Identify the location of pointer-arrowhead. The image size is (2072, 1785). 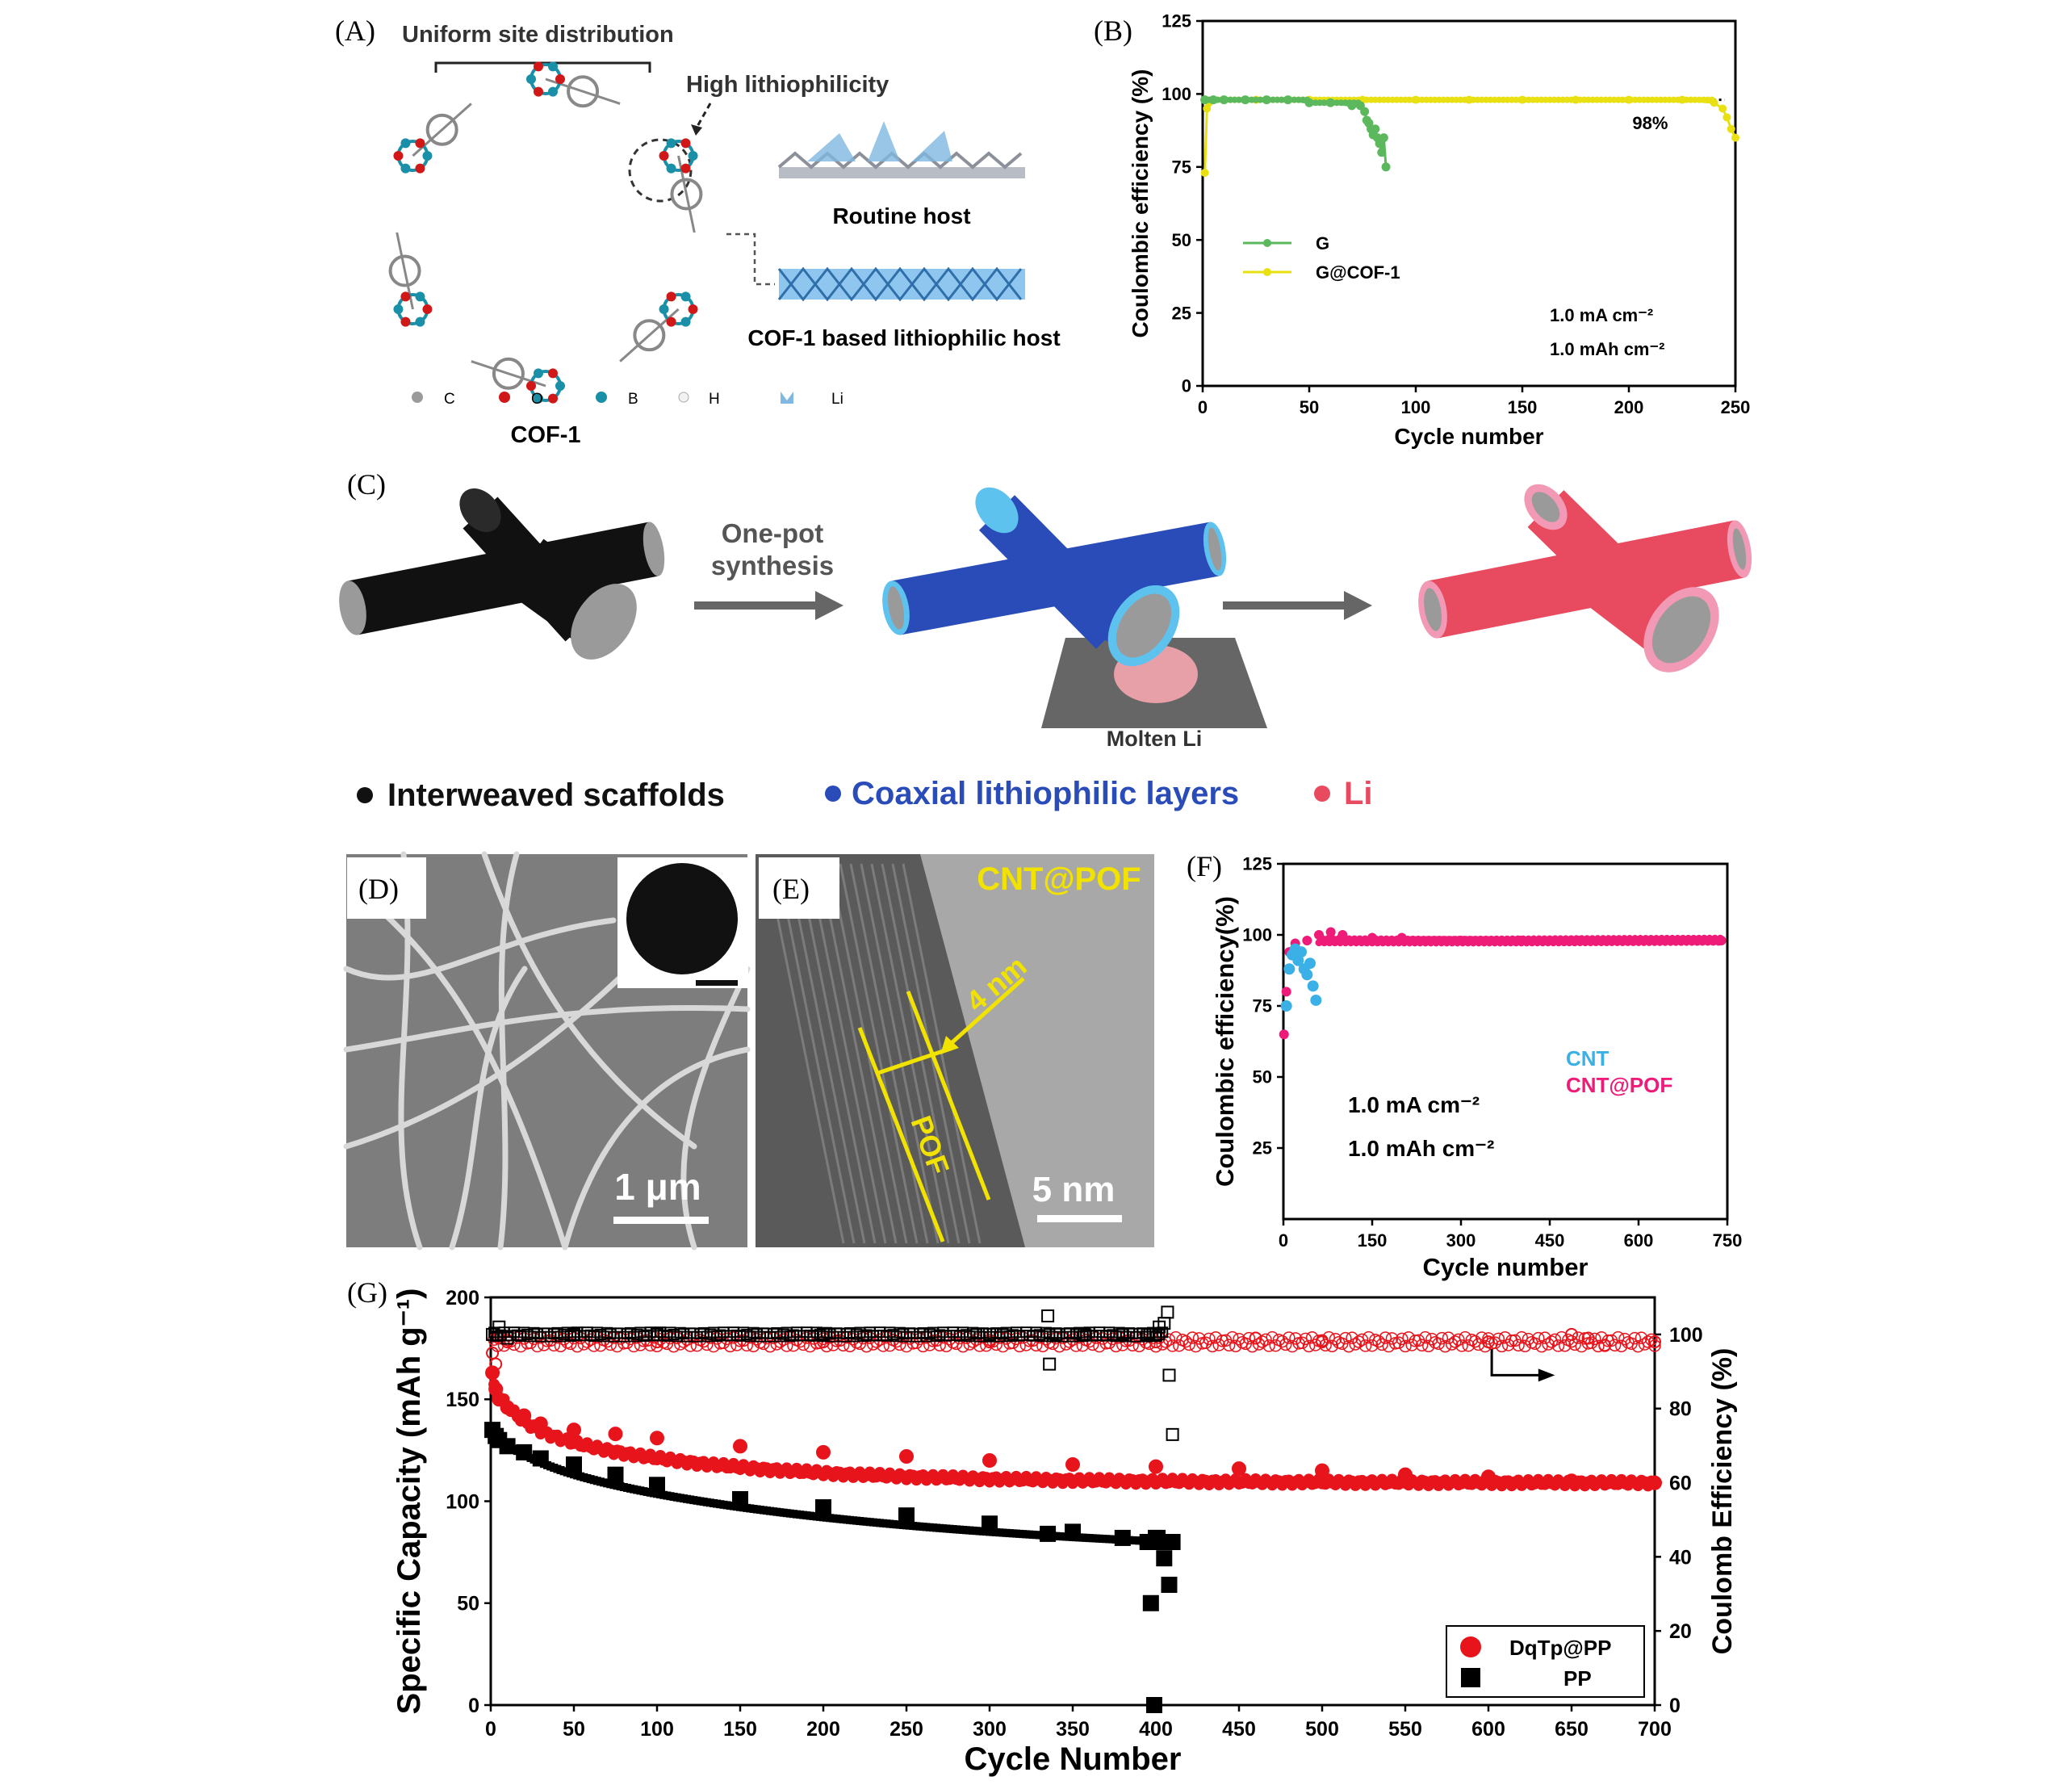
(696, 130).